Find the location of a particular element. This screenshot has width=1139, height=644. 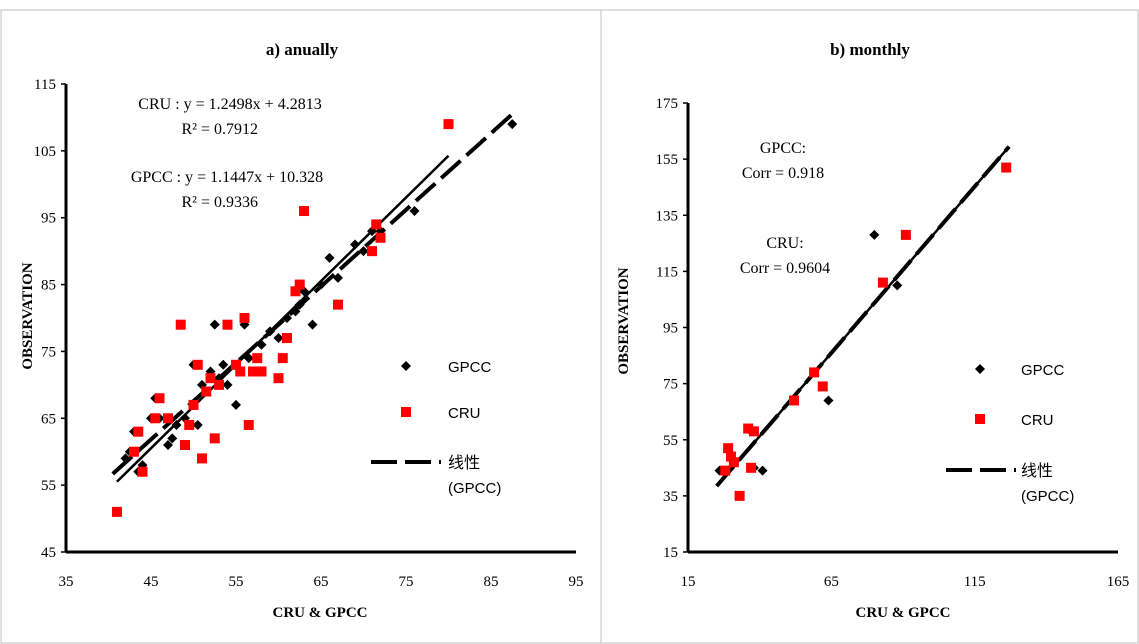

panel-b-cru-corr: Corr = 0.9604 is located at coordinates (785, 268).